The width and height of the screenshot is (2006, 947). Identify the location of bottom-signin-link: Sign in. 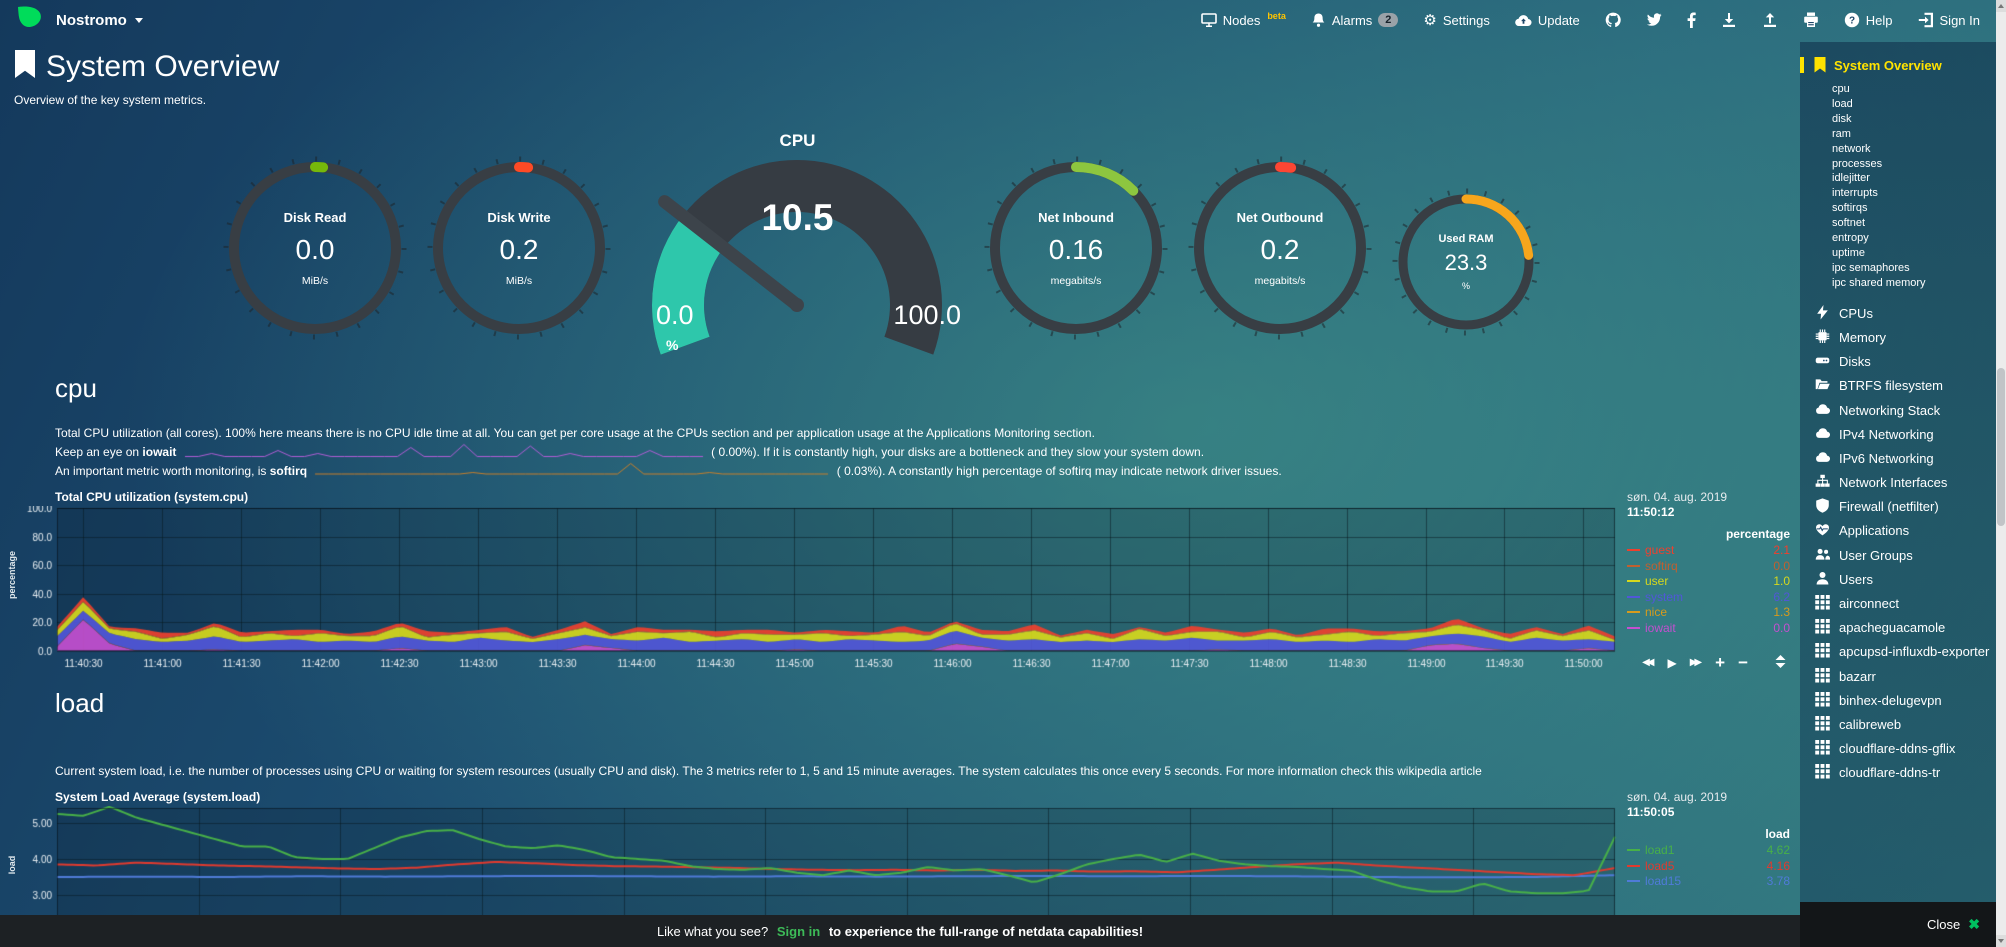
(798, 931).